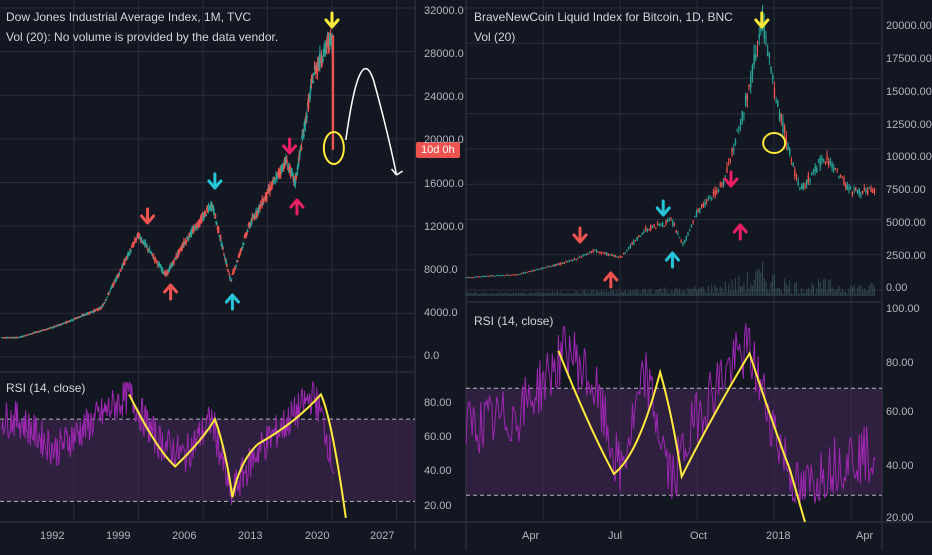  What do you see at coordinates (906, 190) in the screenshot?
I see `right-price-tick: 7500.00` at bounding box center [906, 190].